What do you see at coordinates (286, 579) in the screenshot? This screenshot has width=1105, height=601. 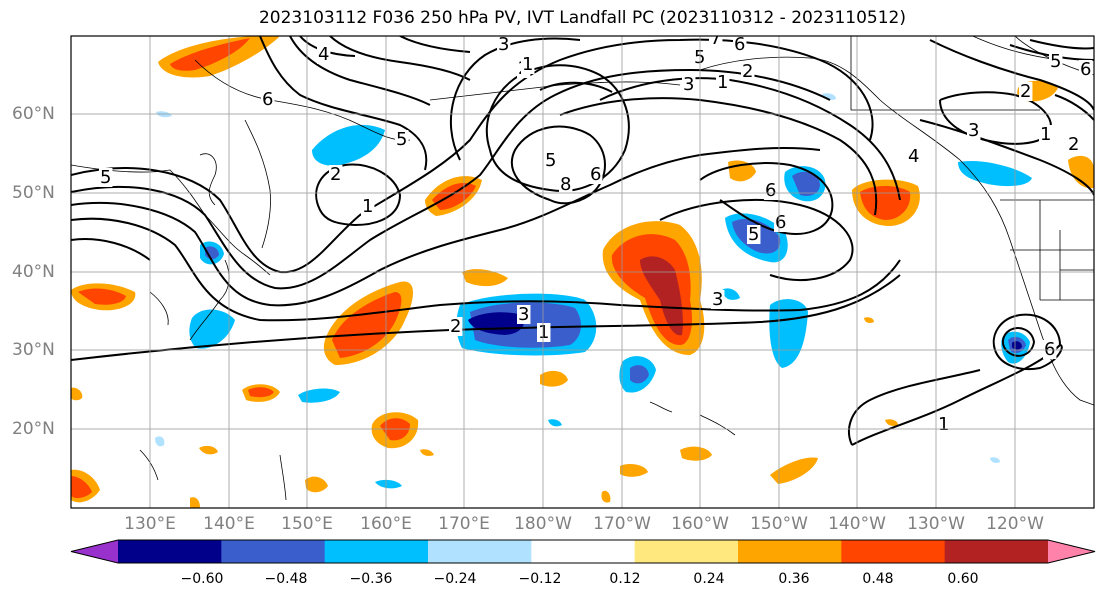 I see `colorbar-tick-label: −0.48` at bounding box center [286, 579].